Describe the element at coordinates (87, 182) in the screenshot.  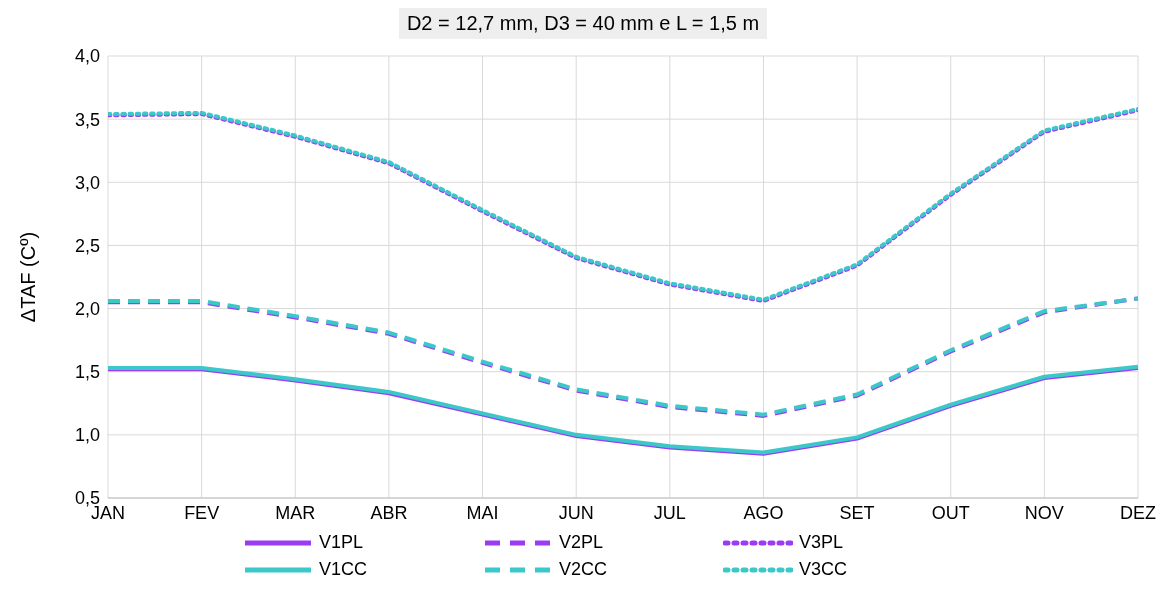
I see `y-tick-label: 3,0` at that location.